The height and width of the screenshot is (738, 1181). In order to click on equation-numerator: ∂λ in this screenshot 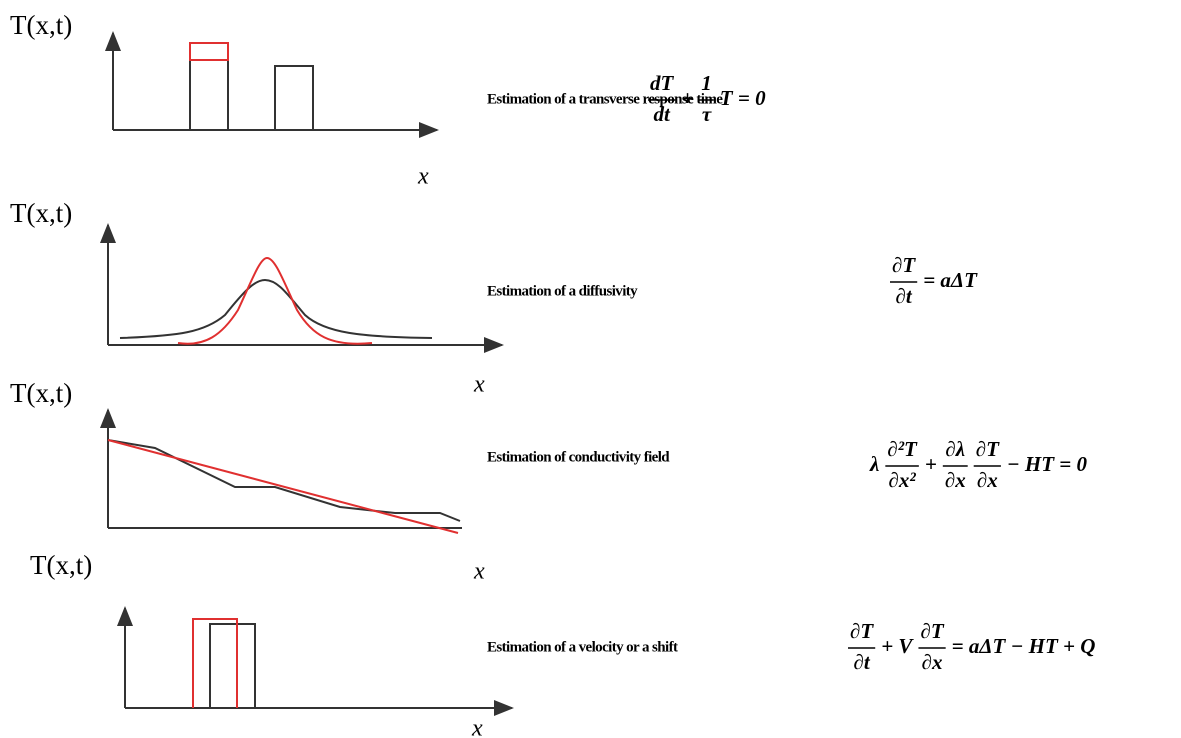, I will do `click(955, 449)`.